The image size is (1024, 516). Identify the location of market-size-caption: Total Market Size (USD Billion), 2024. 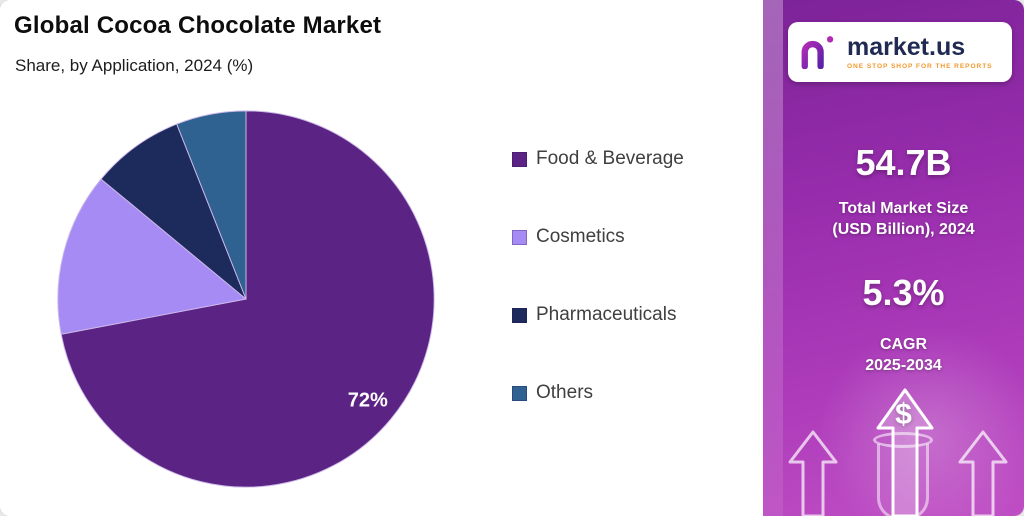
(903, 219).